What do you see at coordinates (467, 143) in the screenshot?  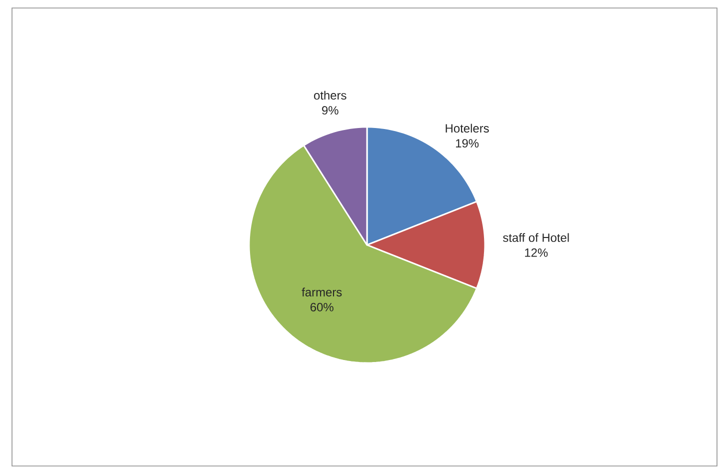 I see `data-label: 19%` at bounding box center [467, 143].